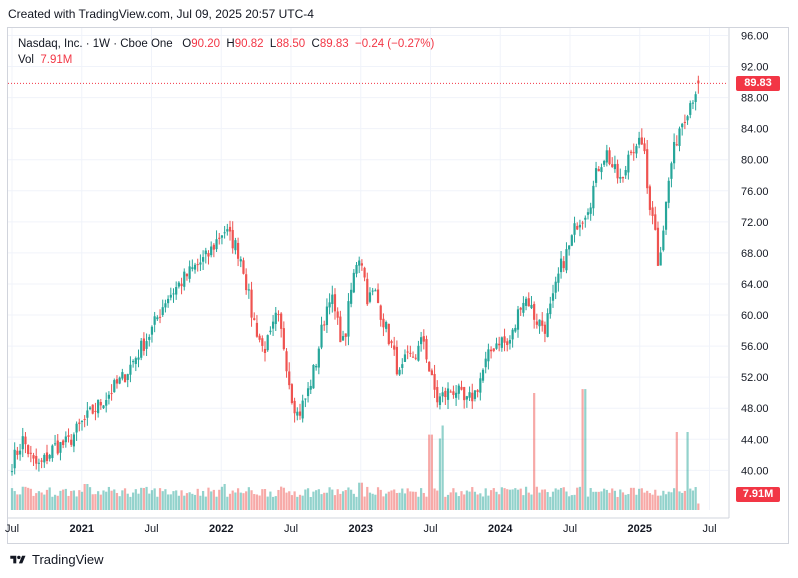 The width and height of the screenshot is (798, 578). I want to click on high-value: 90.82, so click(249, 44).